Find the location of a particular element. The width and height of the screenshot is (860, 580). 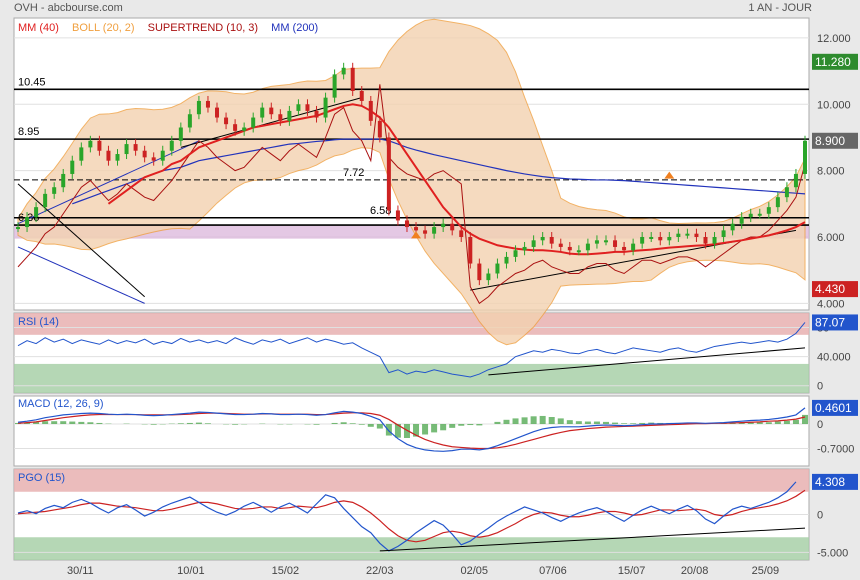

legend-mm200: MM (200) is located at coordinates (295, 28).